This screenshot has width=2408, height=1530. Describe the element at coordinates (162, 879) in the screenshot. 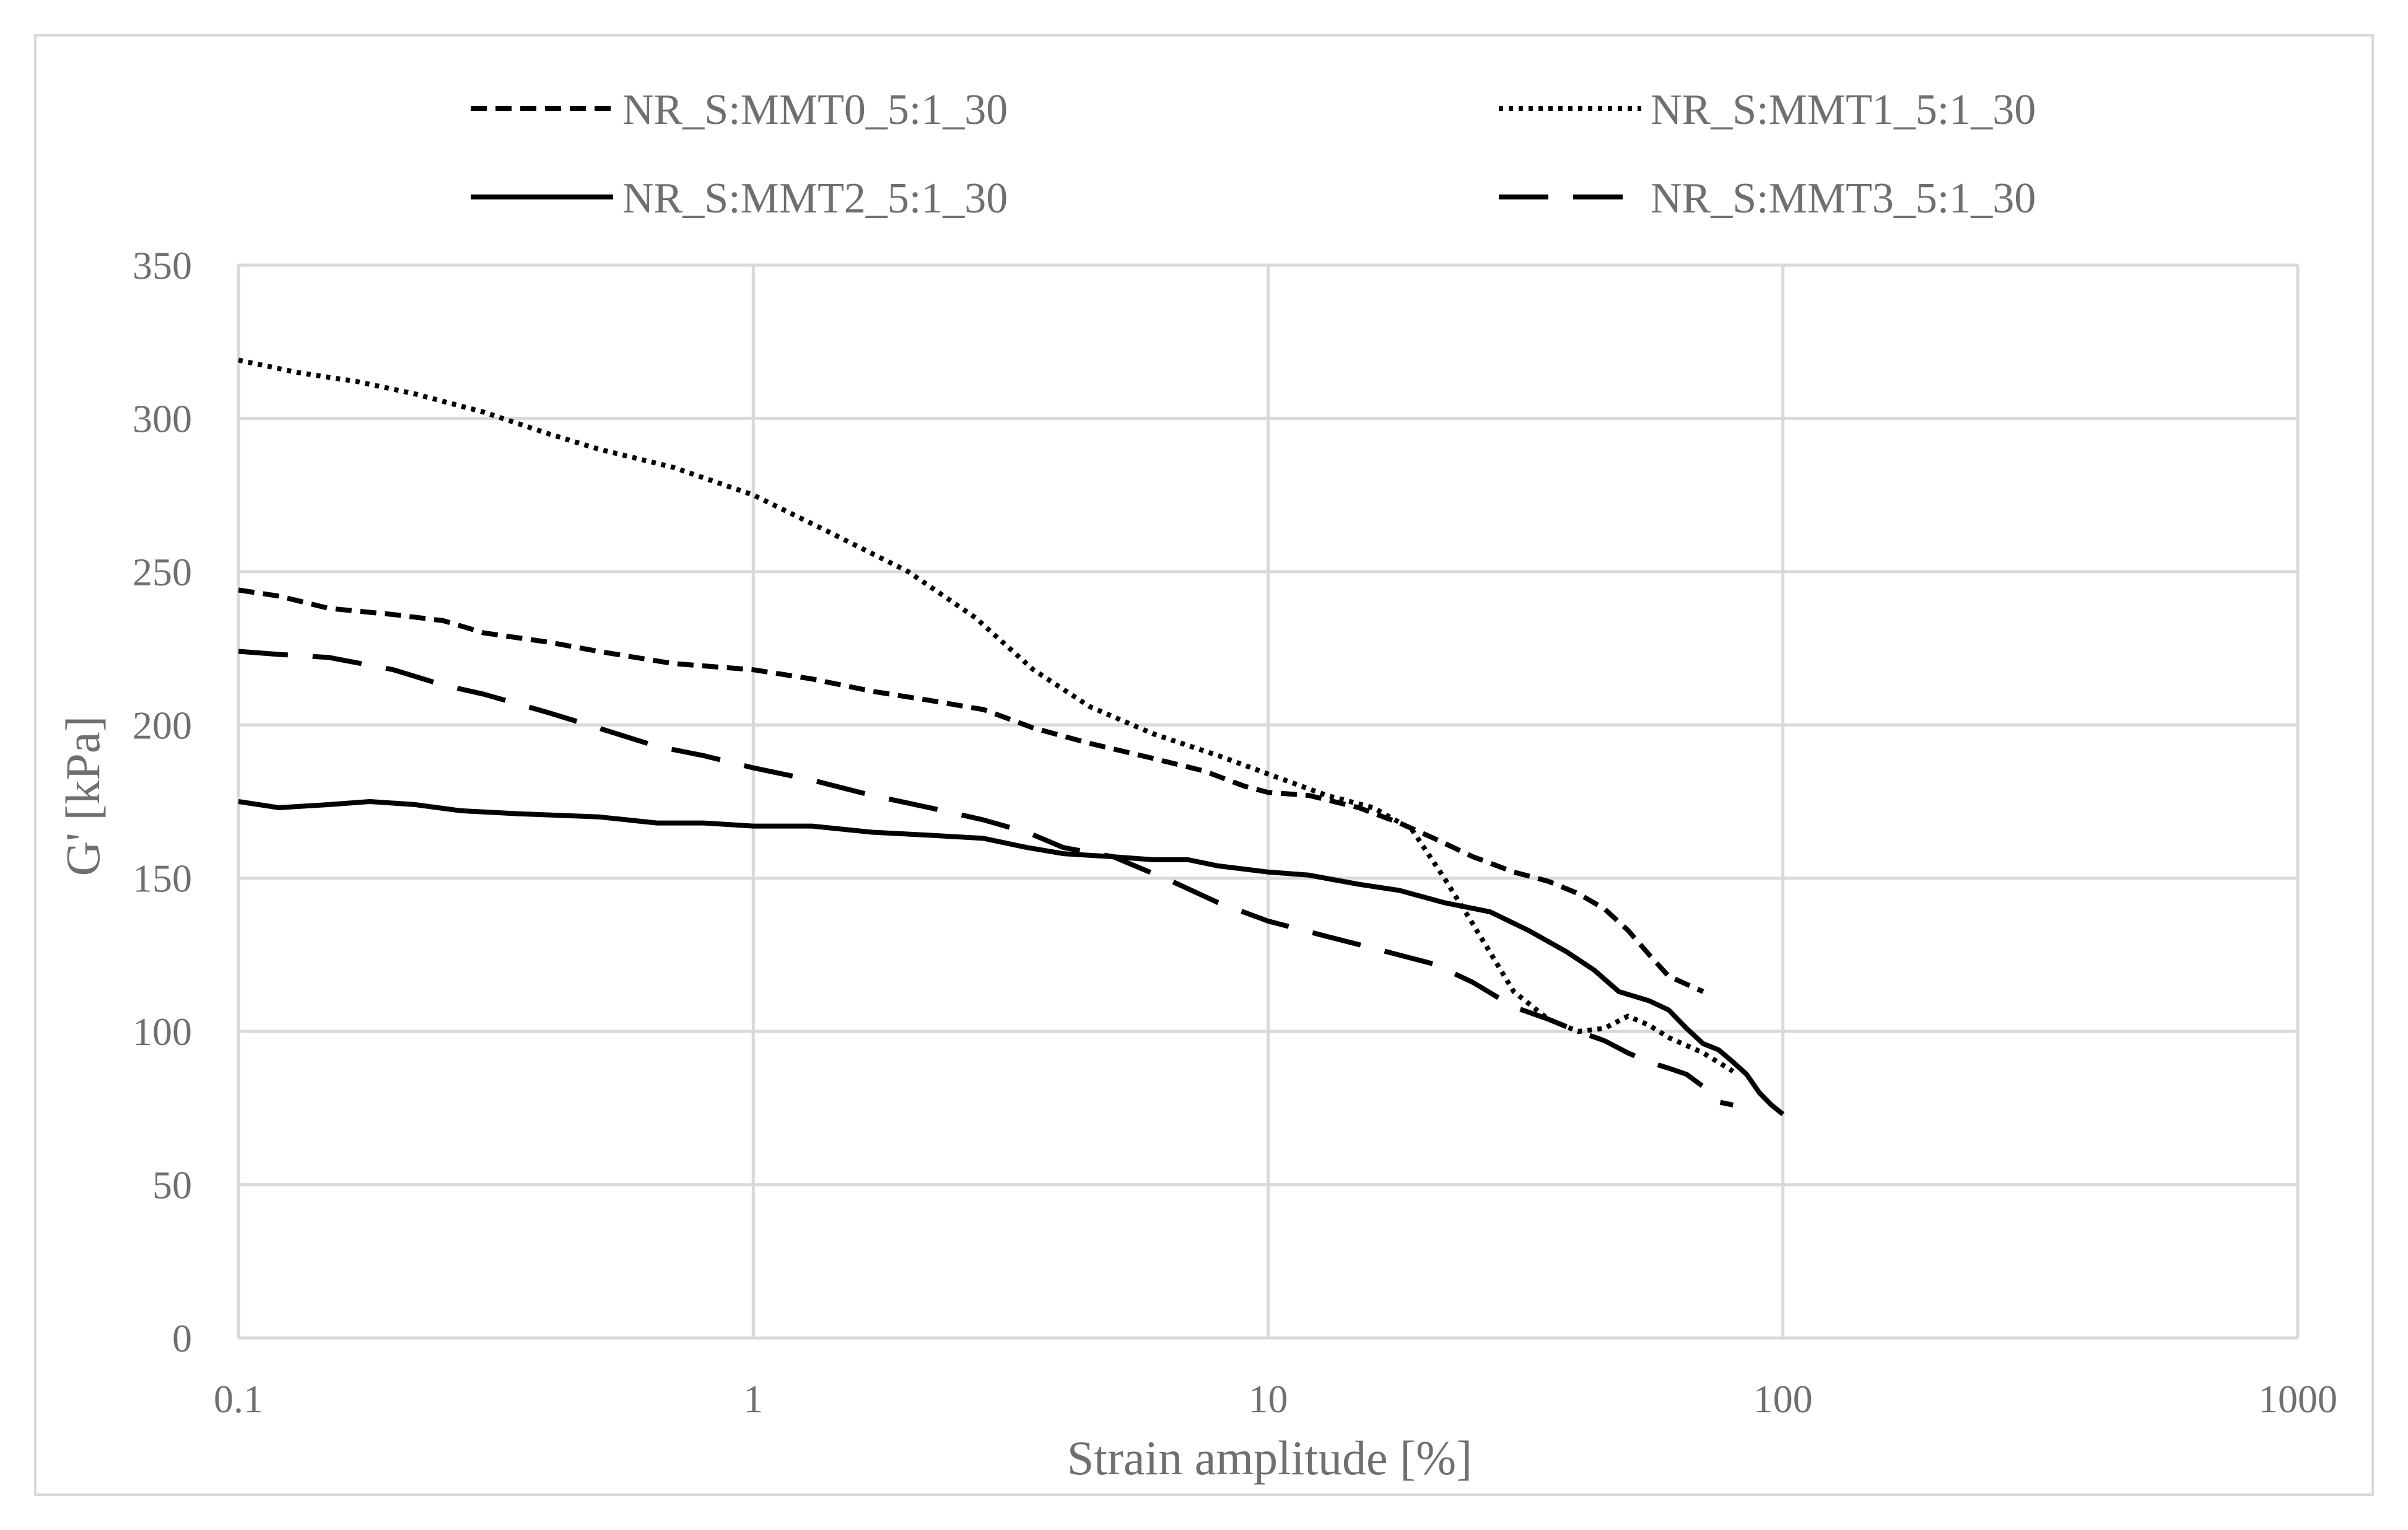

I see `y-tick-label: 150` at that location.